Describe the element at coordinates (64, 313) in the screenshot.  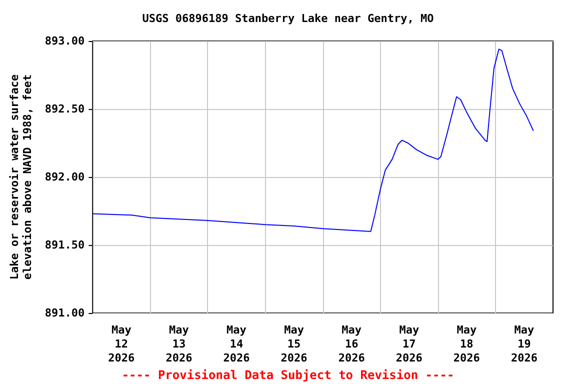
I see `y-tick-label: 891.00` at that location.